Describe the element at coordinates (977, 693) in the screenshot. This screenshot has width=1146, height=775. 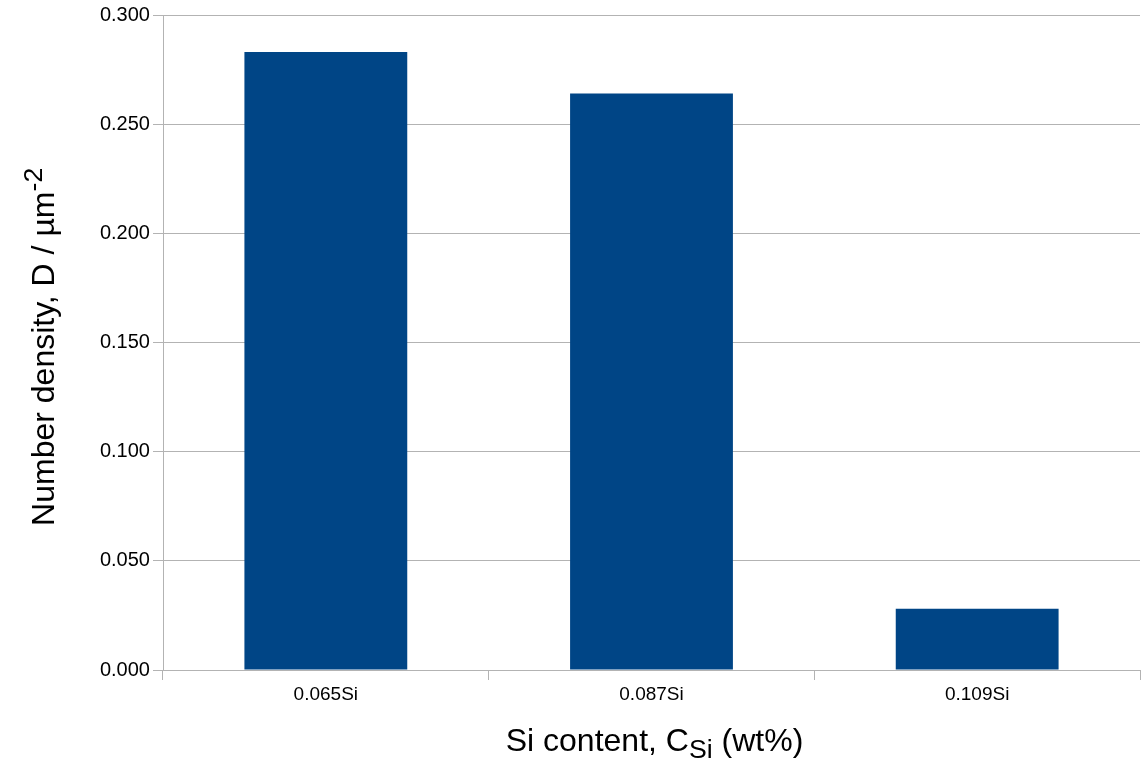
I see `x-tick-label: 0.109Si` at that location.